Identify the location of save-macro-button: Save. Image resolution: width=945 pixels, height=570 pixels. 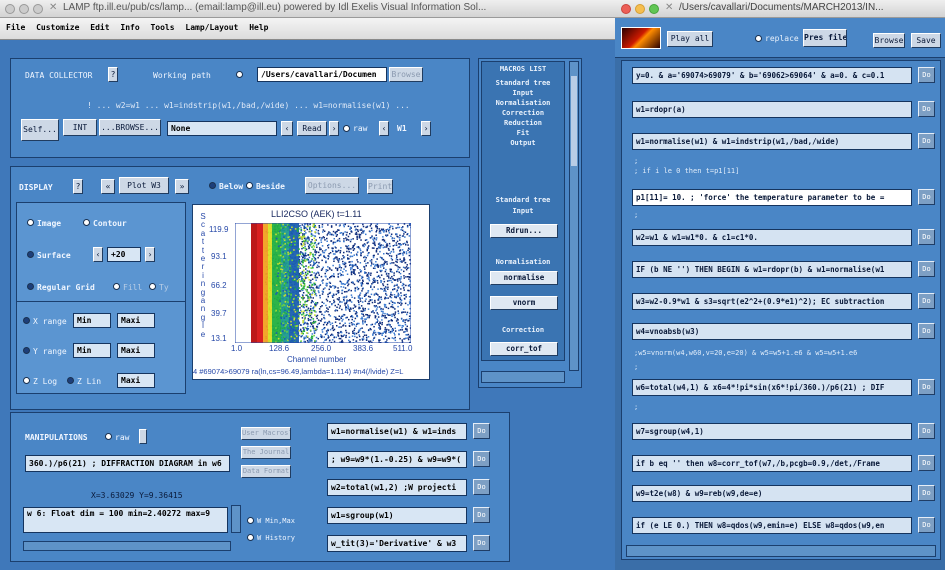
(926, 40).